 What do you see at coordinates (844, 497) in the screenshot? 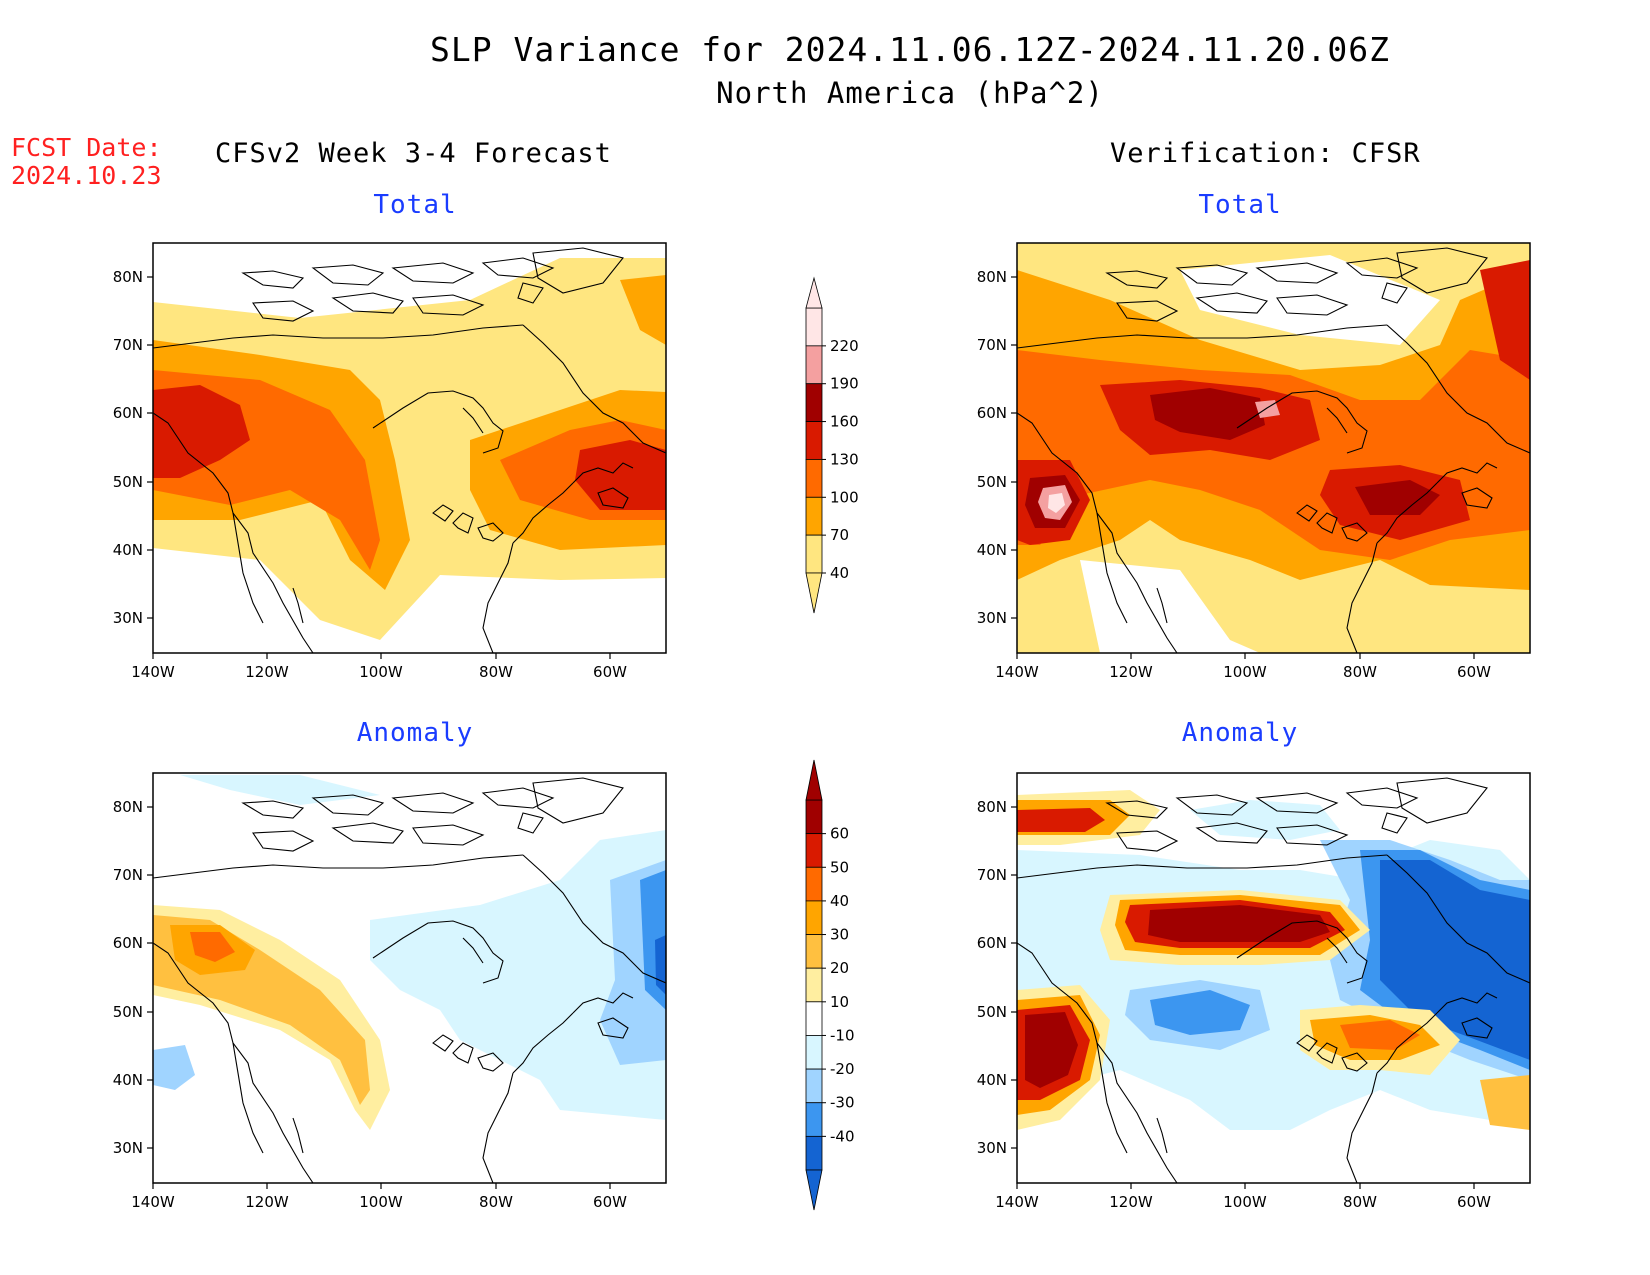
I see `colorbar-label: 100` at bounding box center [844, 497].